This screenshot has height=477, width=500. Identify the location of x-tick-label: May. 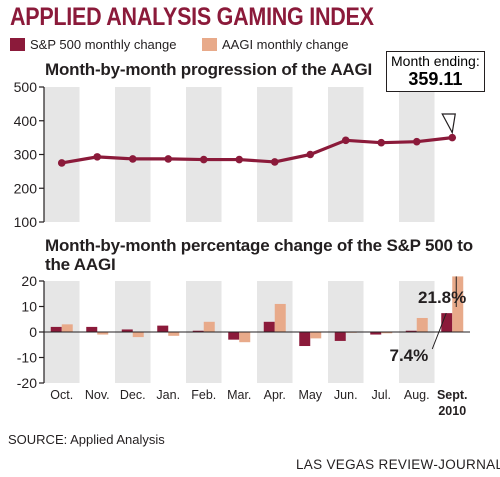
(310, 395).